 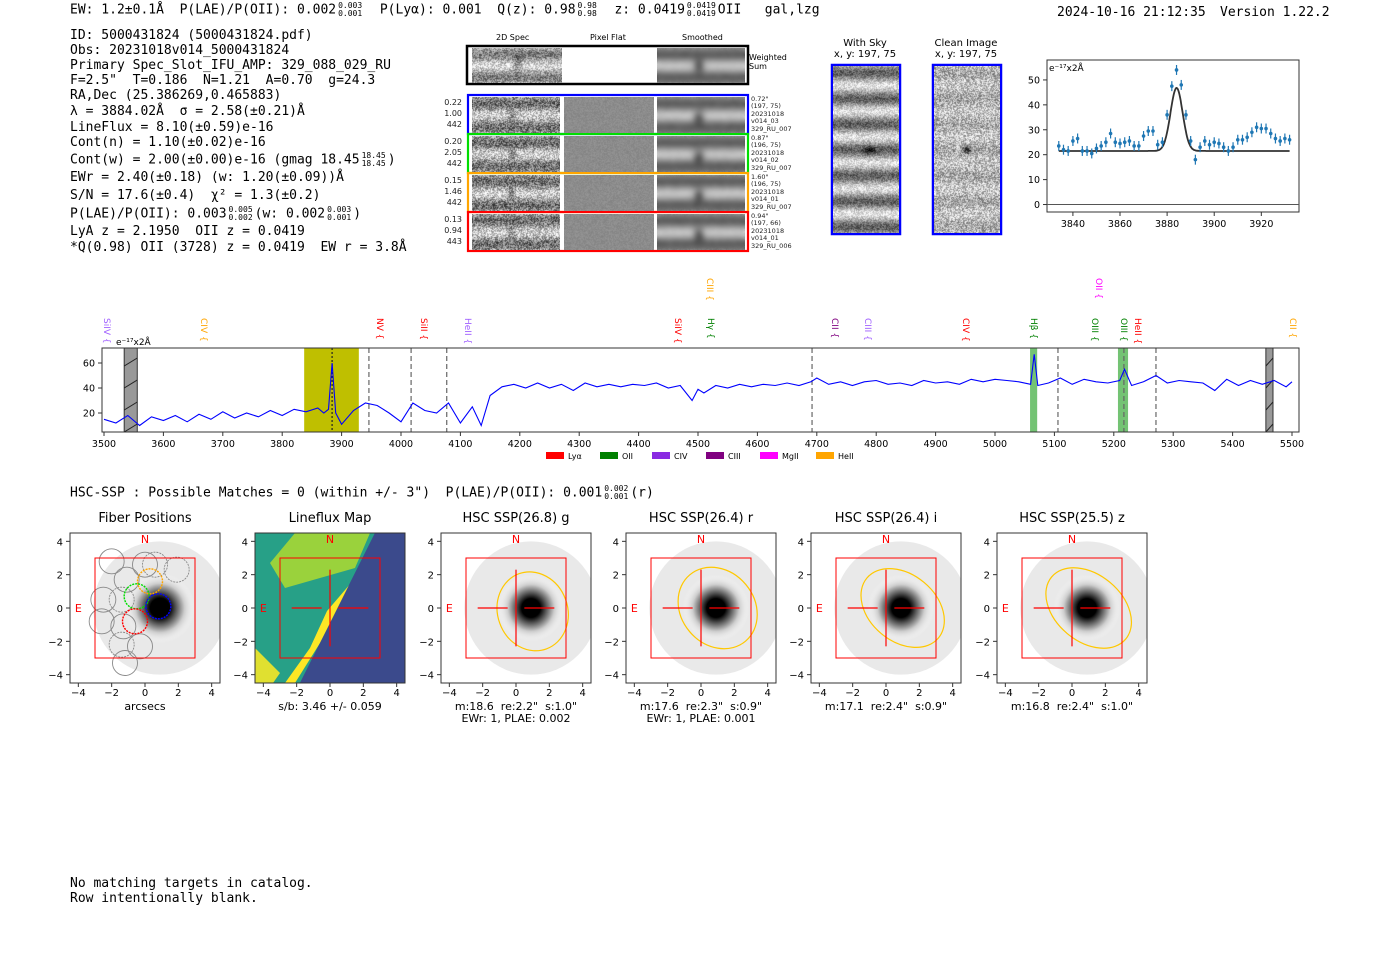 What do you see at coordinates (1173, 136) in the screenshot?
I see `fit-plot-axes` at bounding box center [1173, 136].